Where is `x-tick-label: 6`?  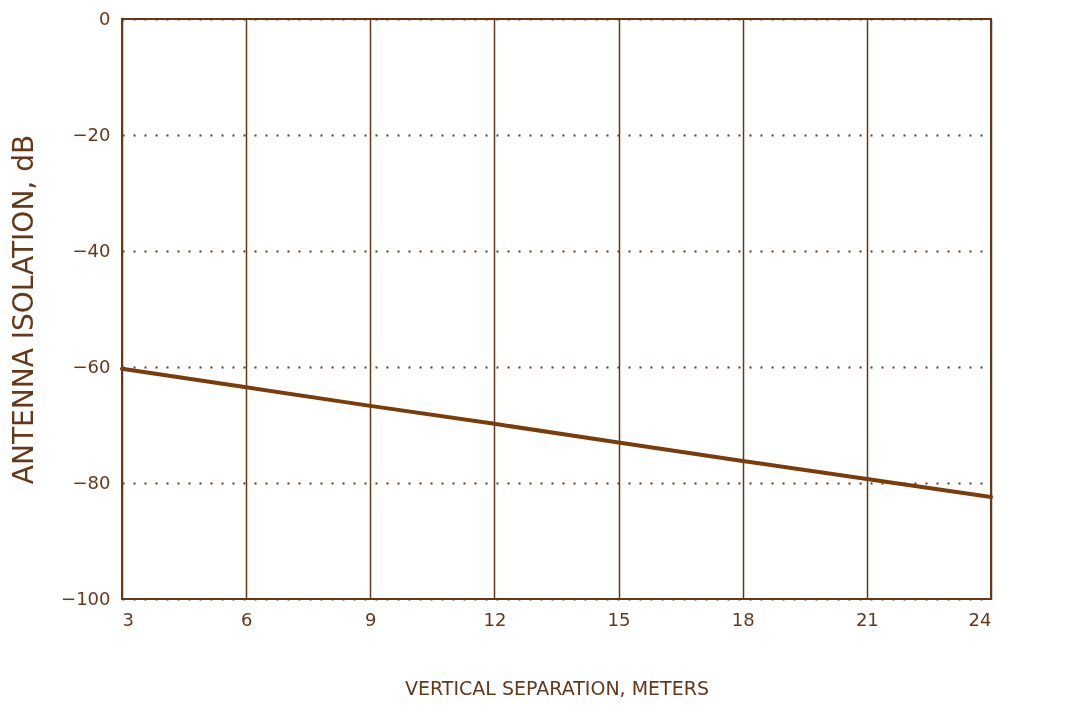 x-tick-label: 6 is located at coordinates (246, 619).